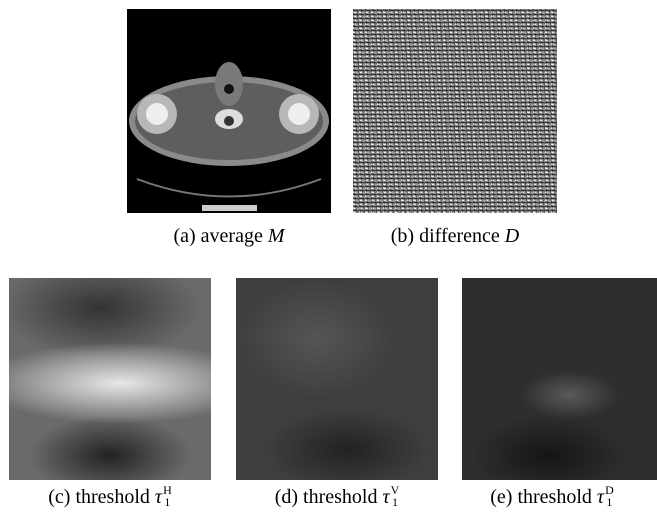 The height and width of the screenshot is (516, 657). Describe the element at coordinates (337, 379) in the screenshot. I see `image-threshold-v` at that location.